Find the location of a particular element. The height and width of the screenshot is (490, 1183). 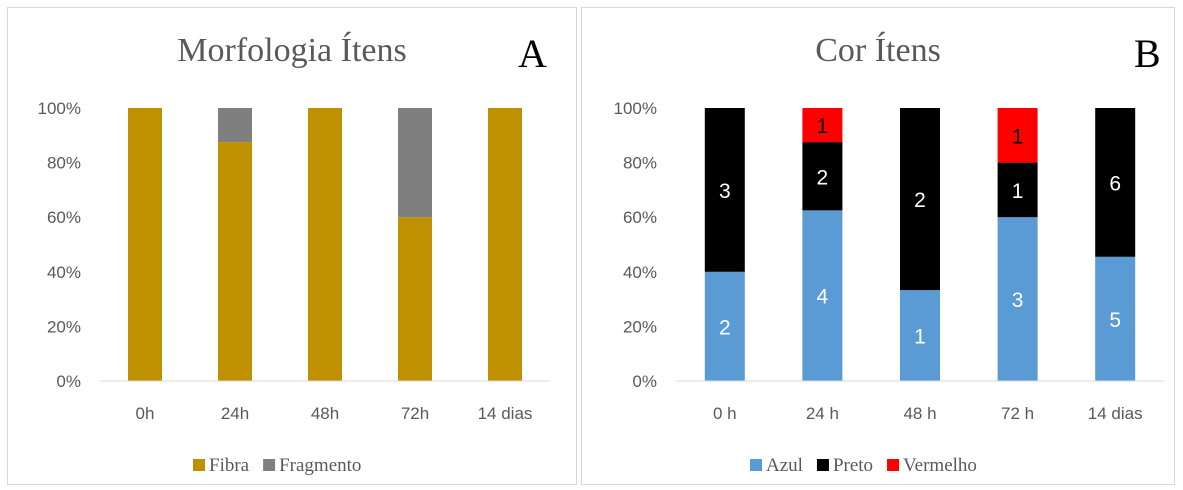

panel-letter: B is located at coordinates (1147, 53).